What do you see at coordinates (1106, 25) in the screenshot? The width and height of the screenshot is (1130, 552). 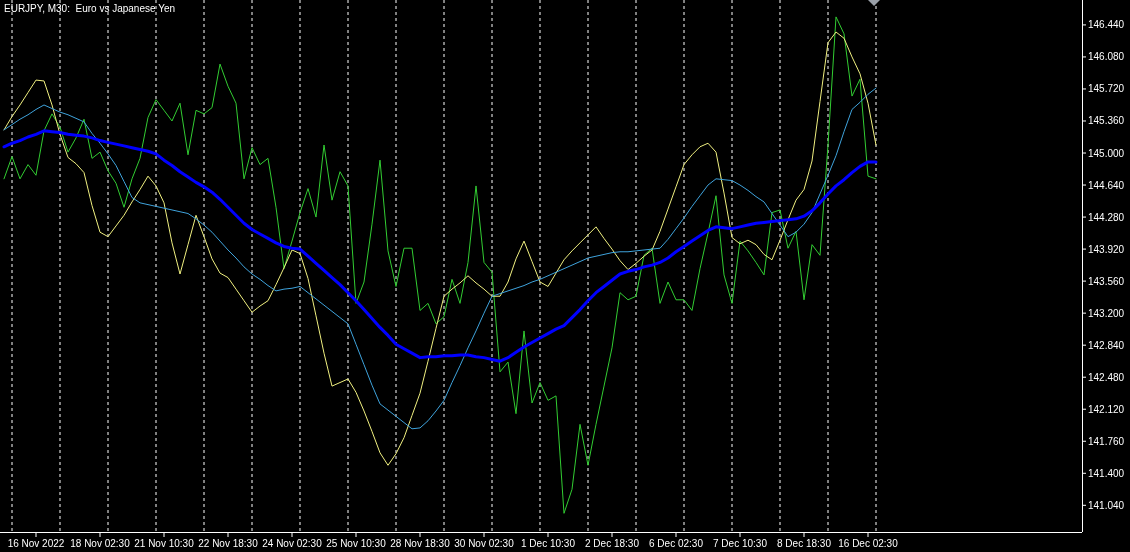 I see `y-tick-label: 146.440` at bounding box center [1106, 25].